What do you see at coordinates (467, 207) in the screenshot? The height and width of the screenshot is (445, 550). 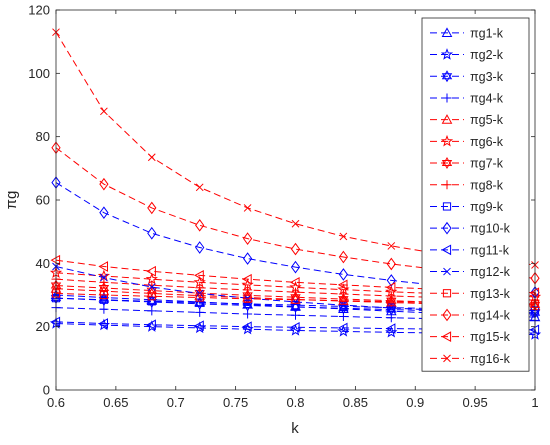 I see `legend-item: πg9-k` at bounding box center [467, 207].